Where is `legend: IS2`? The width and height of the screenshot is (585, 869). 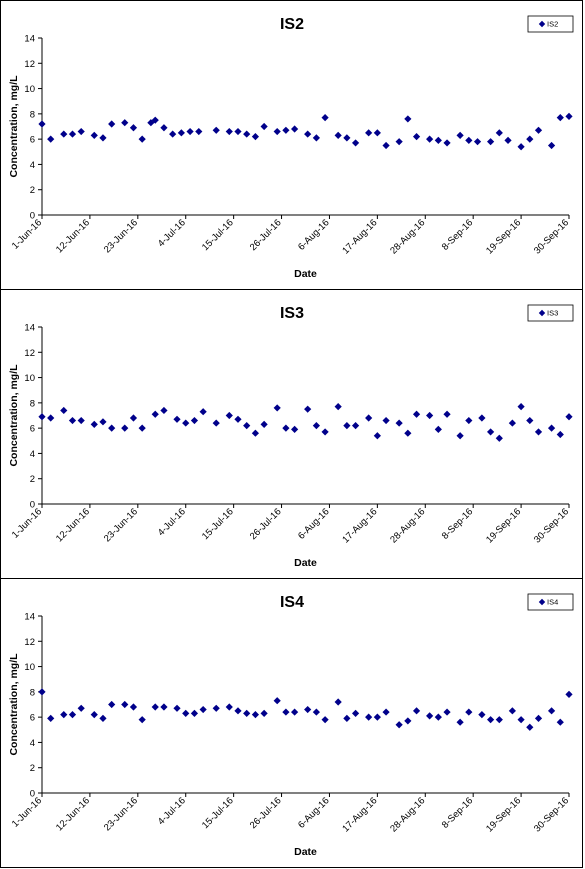 legend: IS2 is located at coordinates (550, 24).